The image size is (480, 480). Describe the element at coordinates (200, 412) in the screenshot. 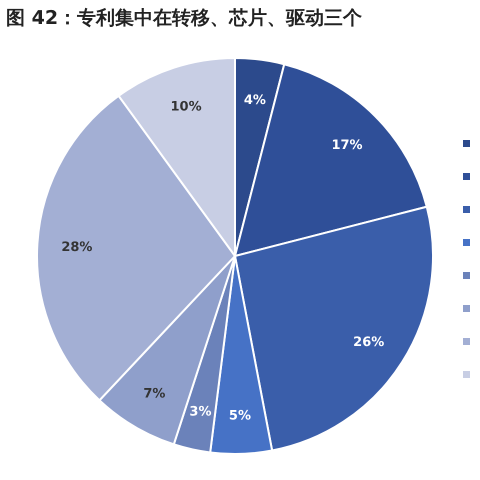

I see `data-label: 3%` at that location.